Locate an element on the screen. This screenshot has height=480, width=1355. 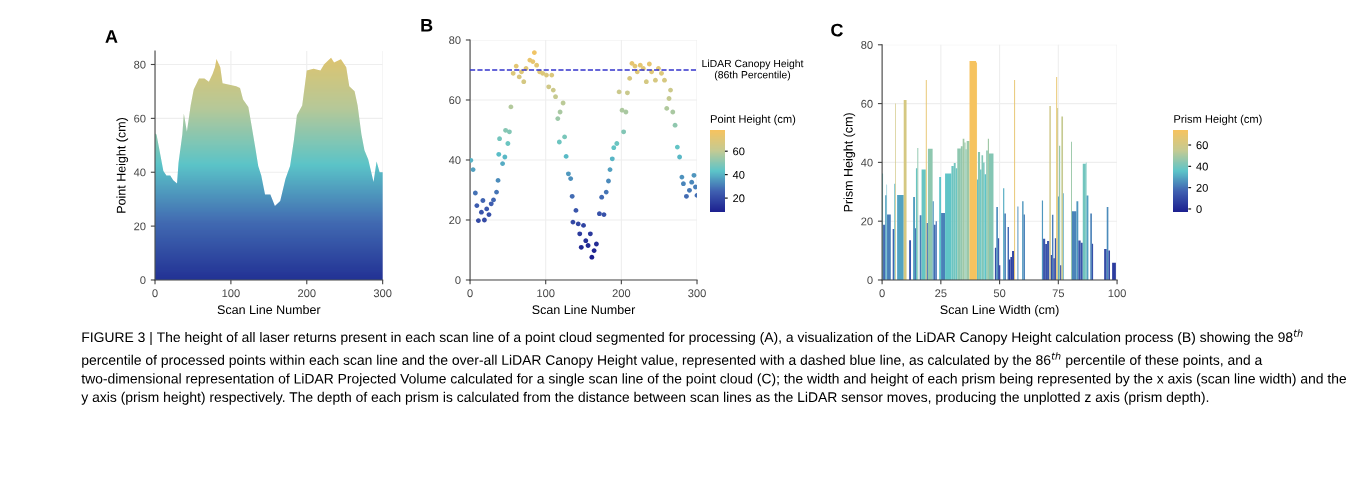
color-bar-title: Point Height (cm) is located at coordinates (753, 120).